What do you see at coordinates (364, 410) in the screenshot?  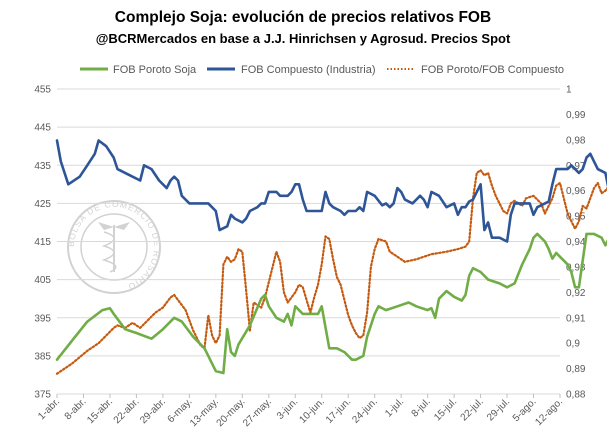 I see `x-tick-label: 24-jun.` at bounding box center [364, 410].